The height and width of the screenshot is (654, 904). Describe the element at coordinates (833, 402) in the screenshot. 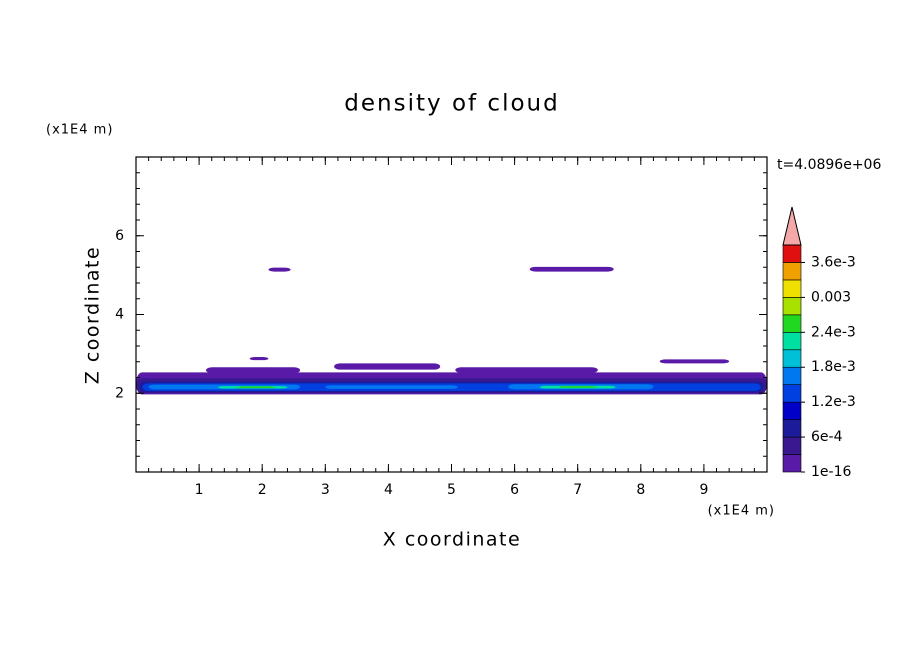

I see `colorbar-tick-label: 1.2e-3` at that location.